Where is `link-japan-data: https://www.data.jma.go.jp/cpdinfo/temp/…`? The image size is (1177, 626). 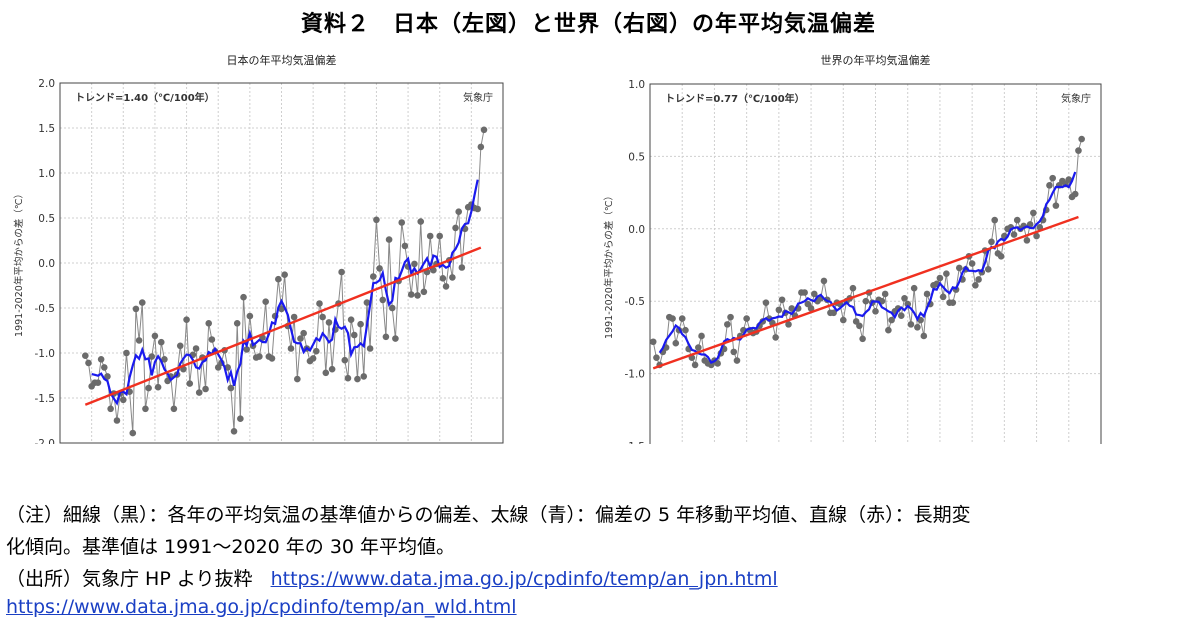
link-japan-data: https://www.data.jma.go.jp/cpdinfo/temp/… is located at coordinates (524, 579).